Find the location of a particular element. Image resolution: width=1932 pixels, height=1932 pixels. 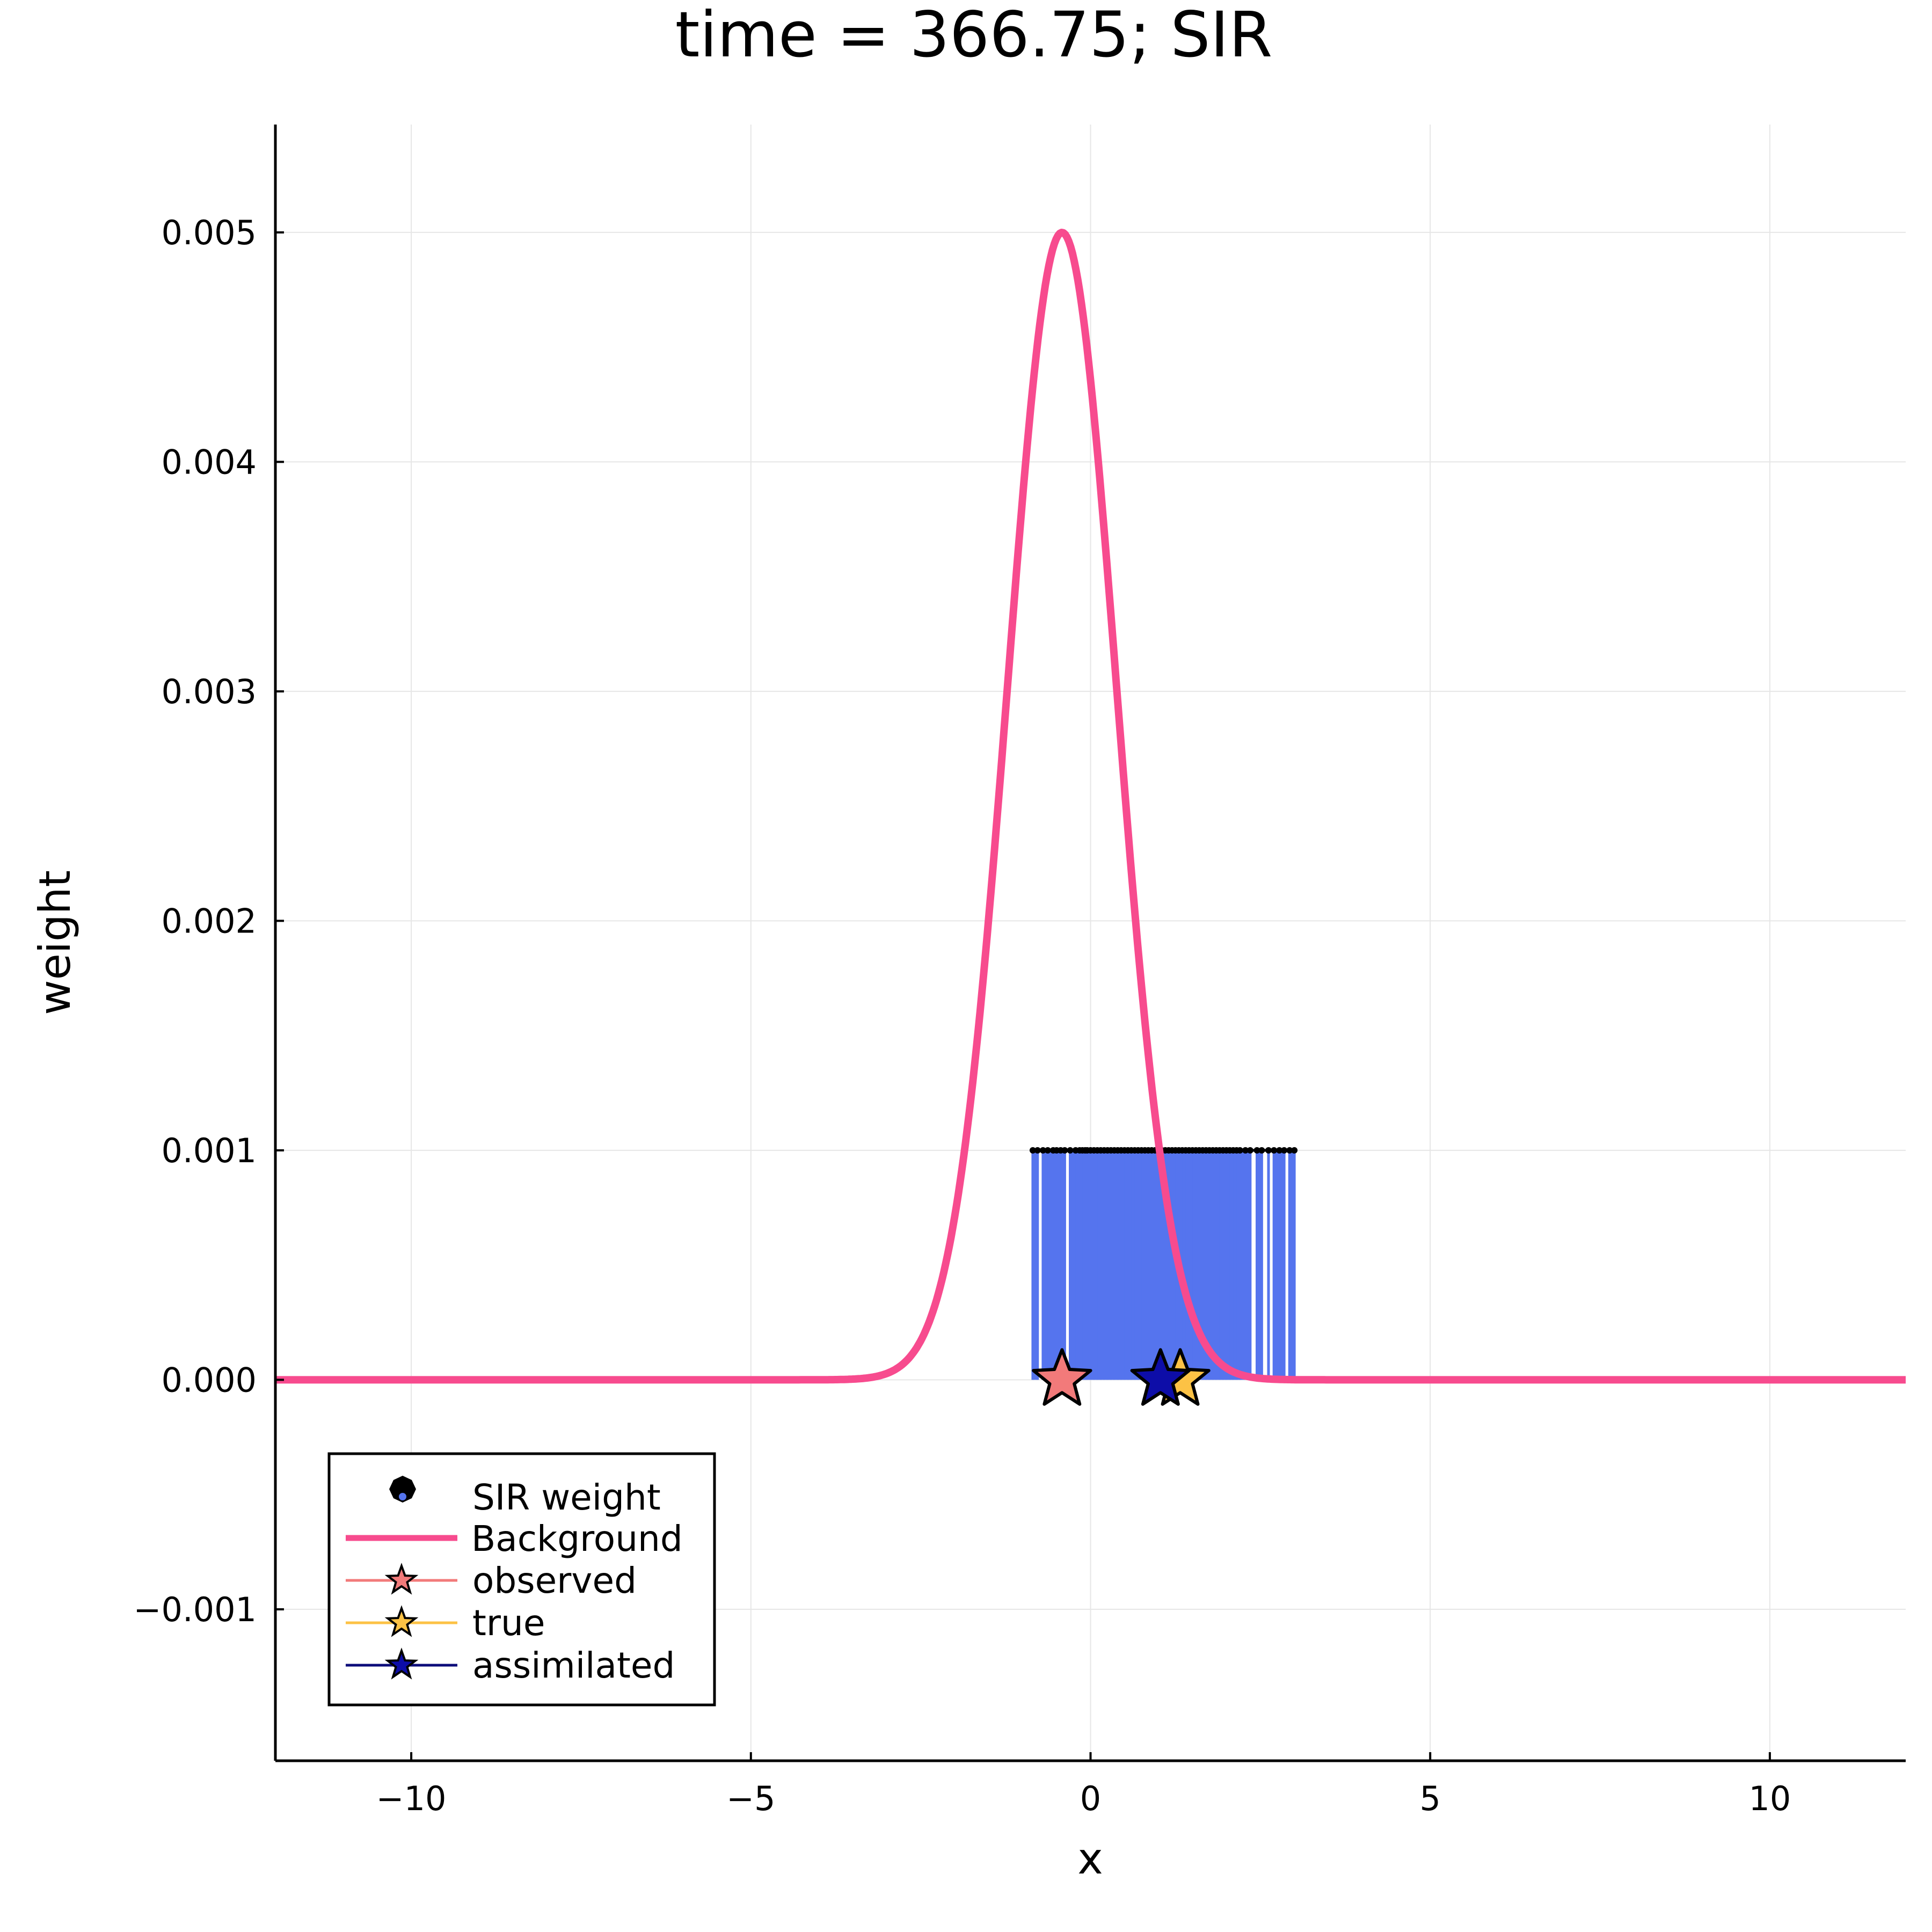

legend-item-observed: observed is located at coordinates (491, 1580).